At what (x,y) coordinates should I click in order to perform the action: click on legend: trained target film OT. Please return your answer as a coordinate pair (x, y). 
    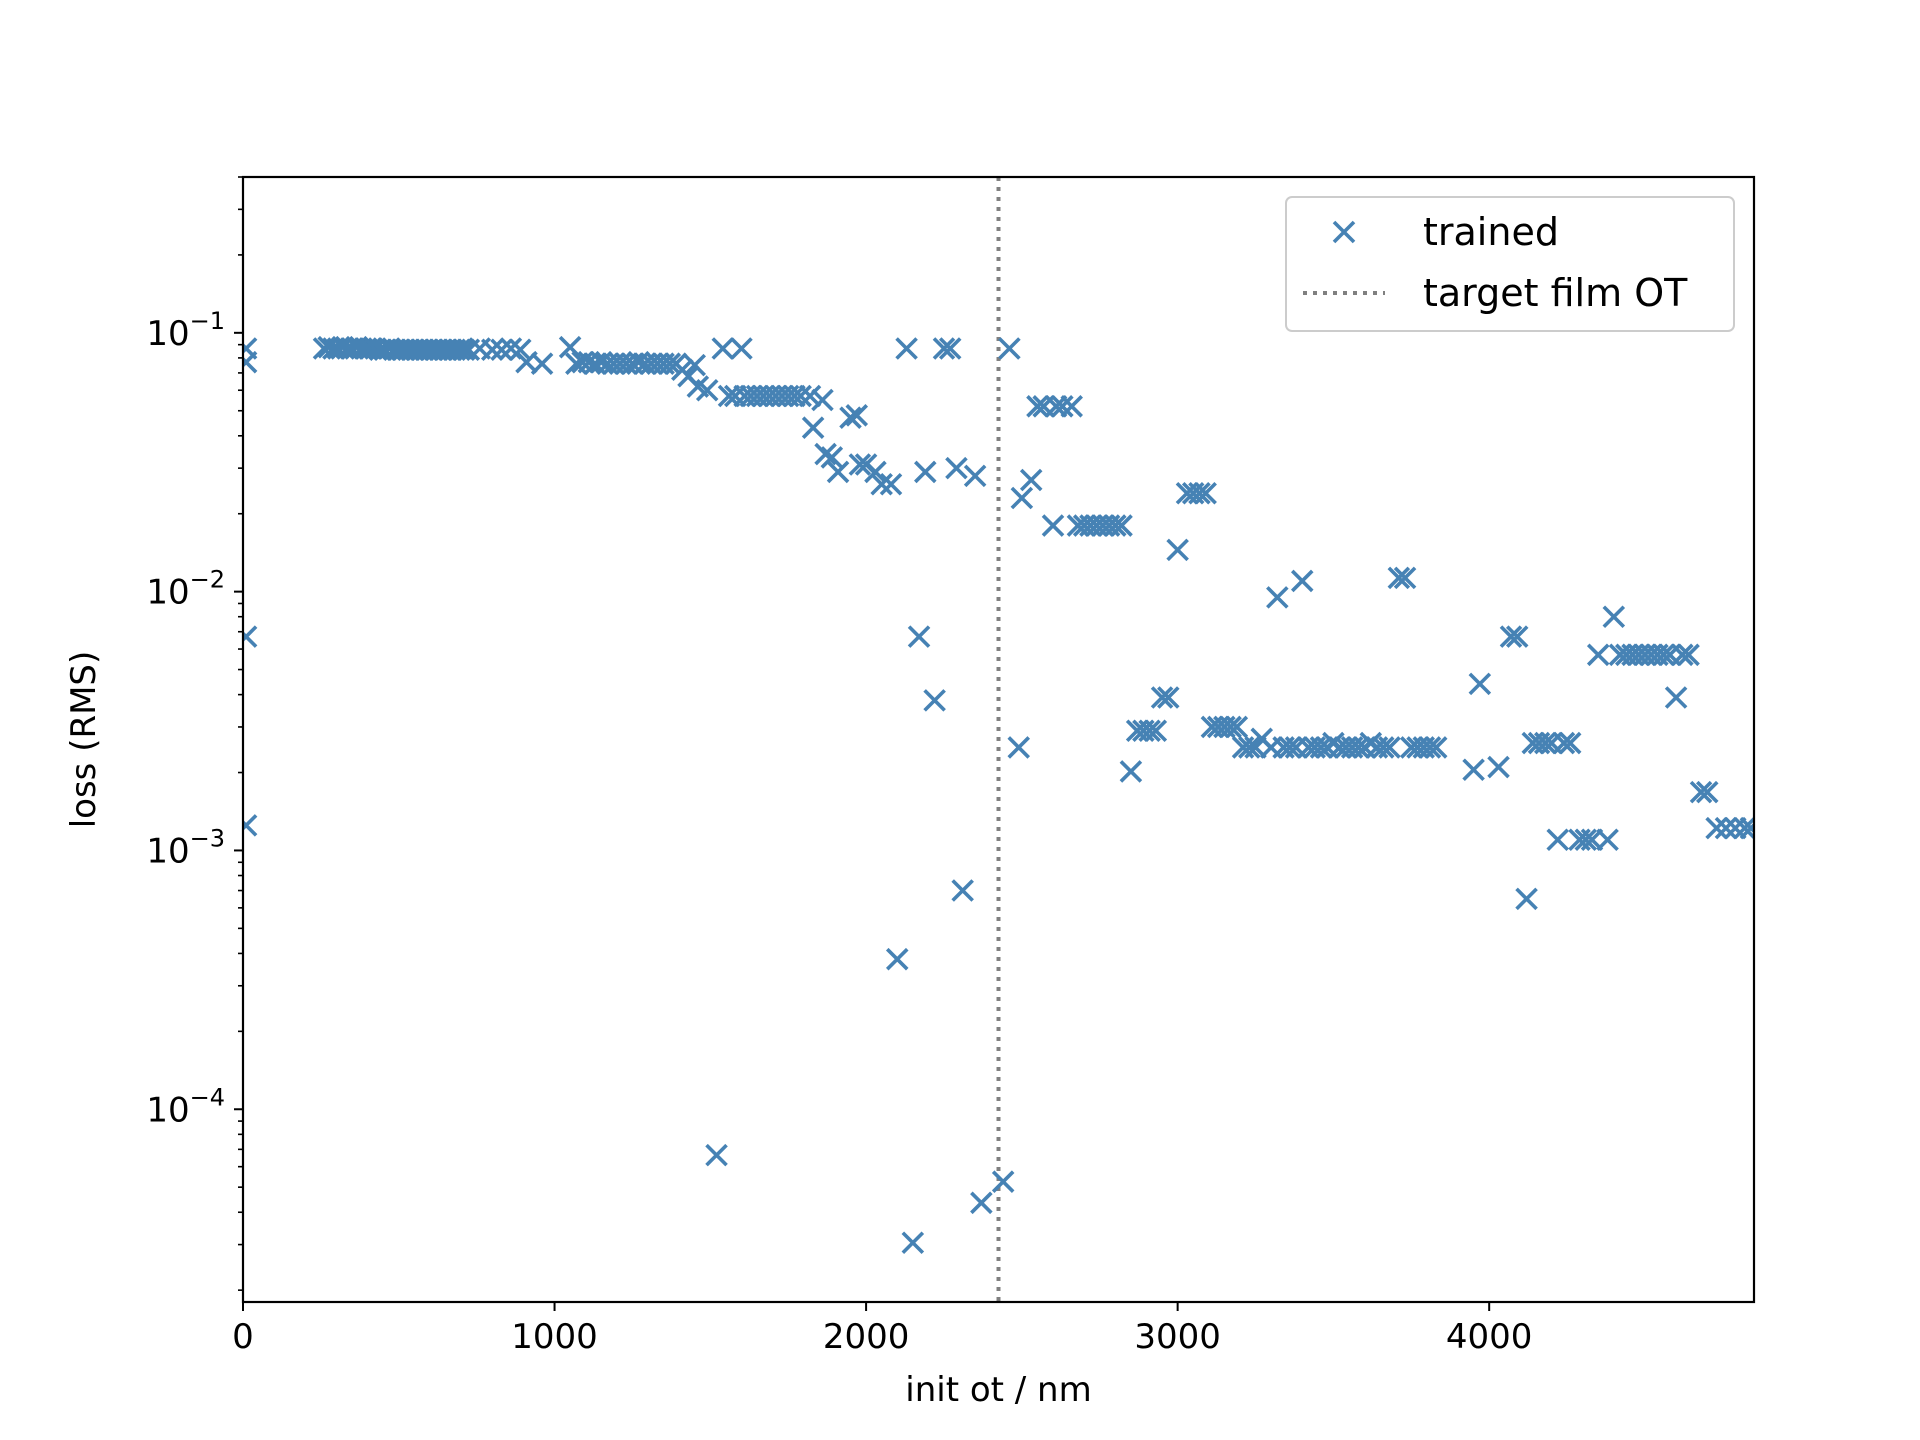
    Looking at the image, I should click on (1510, 264).